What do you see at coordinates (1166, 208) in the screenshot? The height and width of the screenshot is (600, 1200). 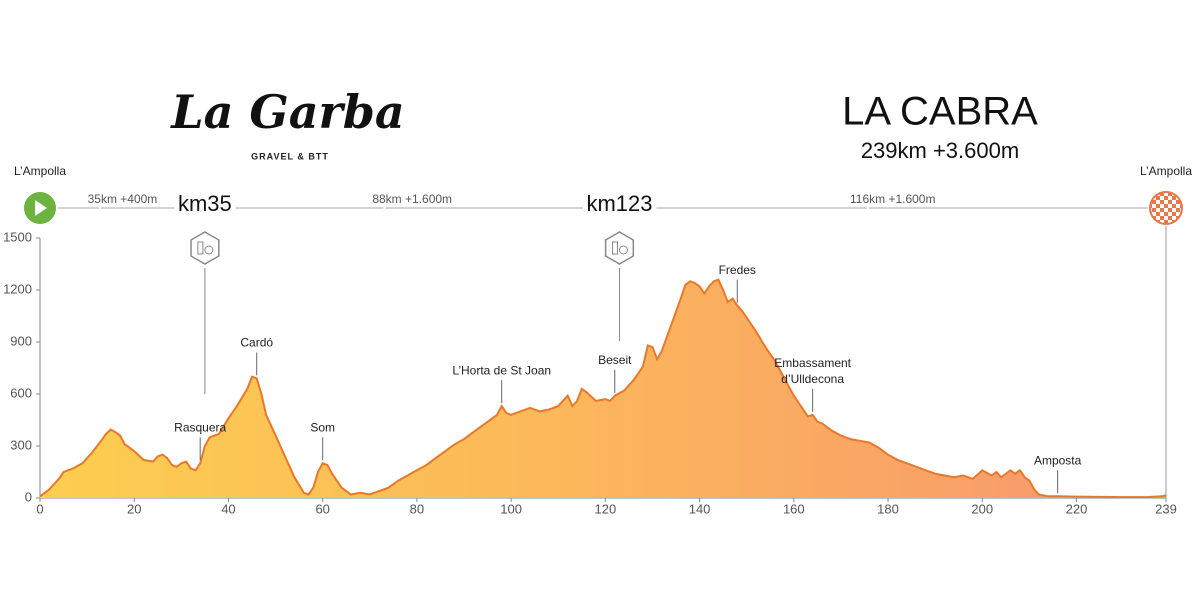 I see `finish-icon` at bounding box center [1166, 208].